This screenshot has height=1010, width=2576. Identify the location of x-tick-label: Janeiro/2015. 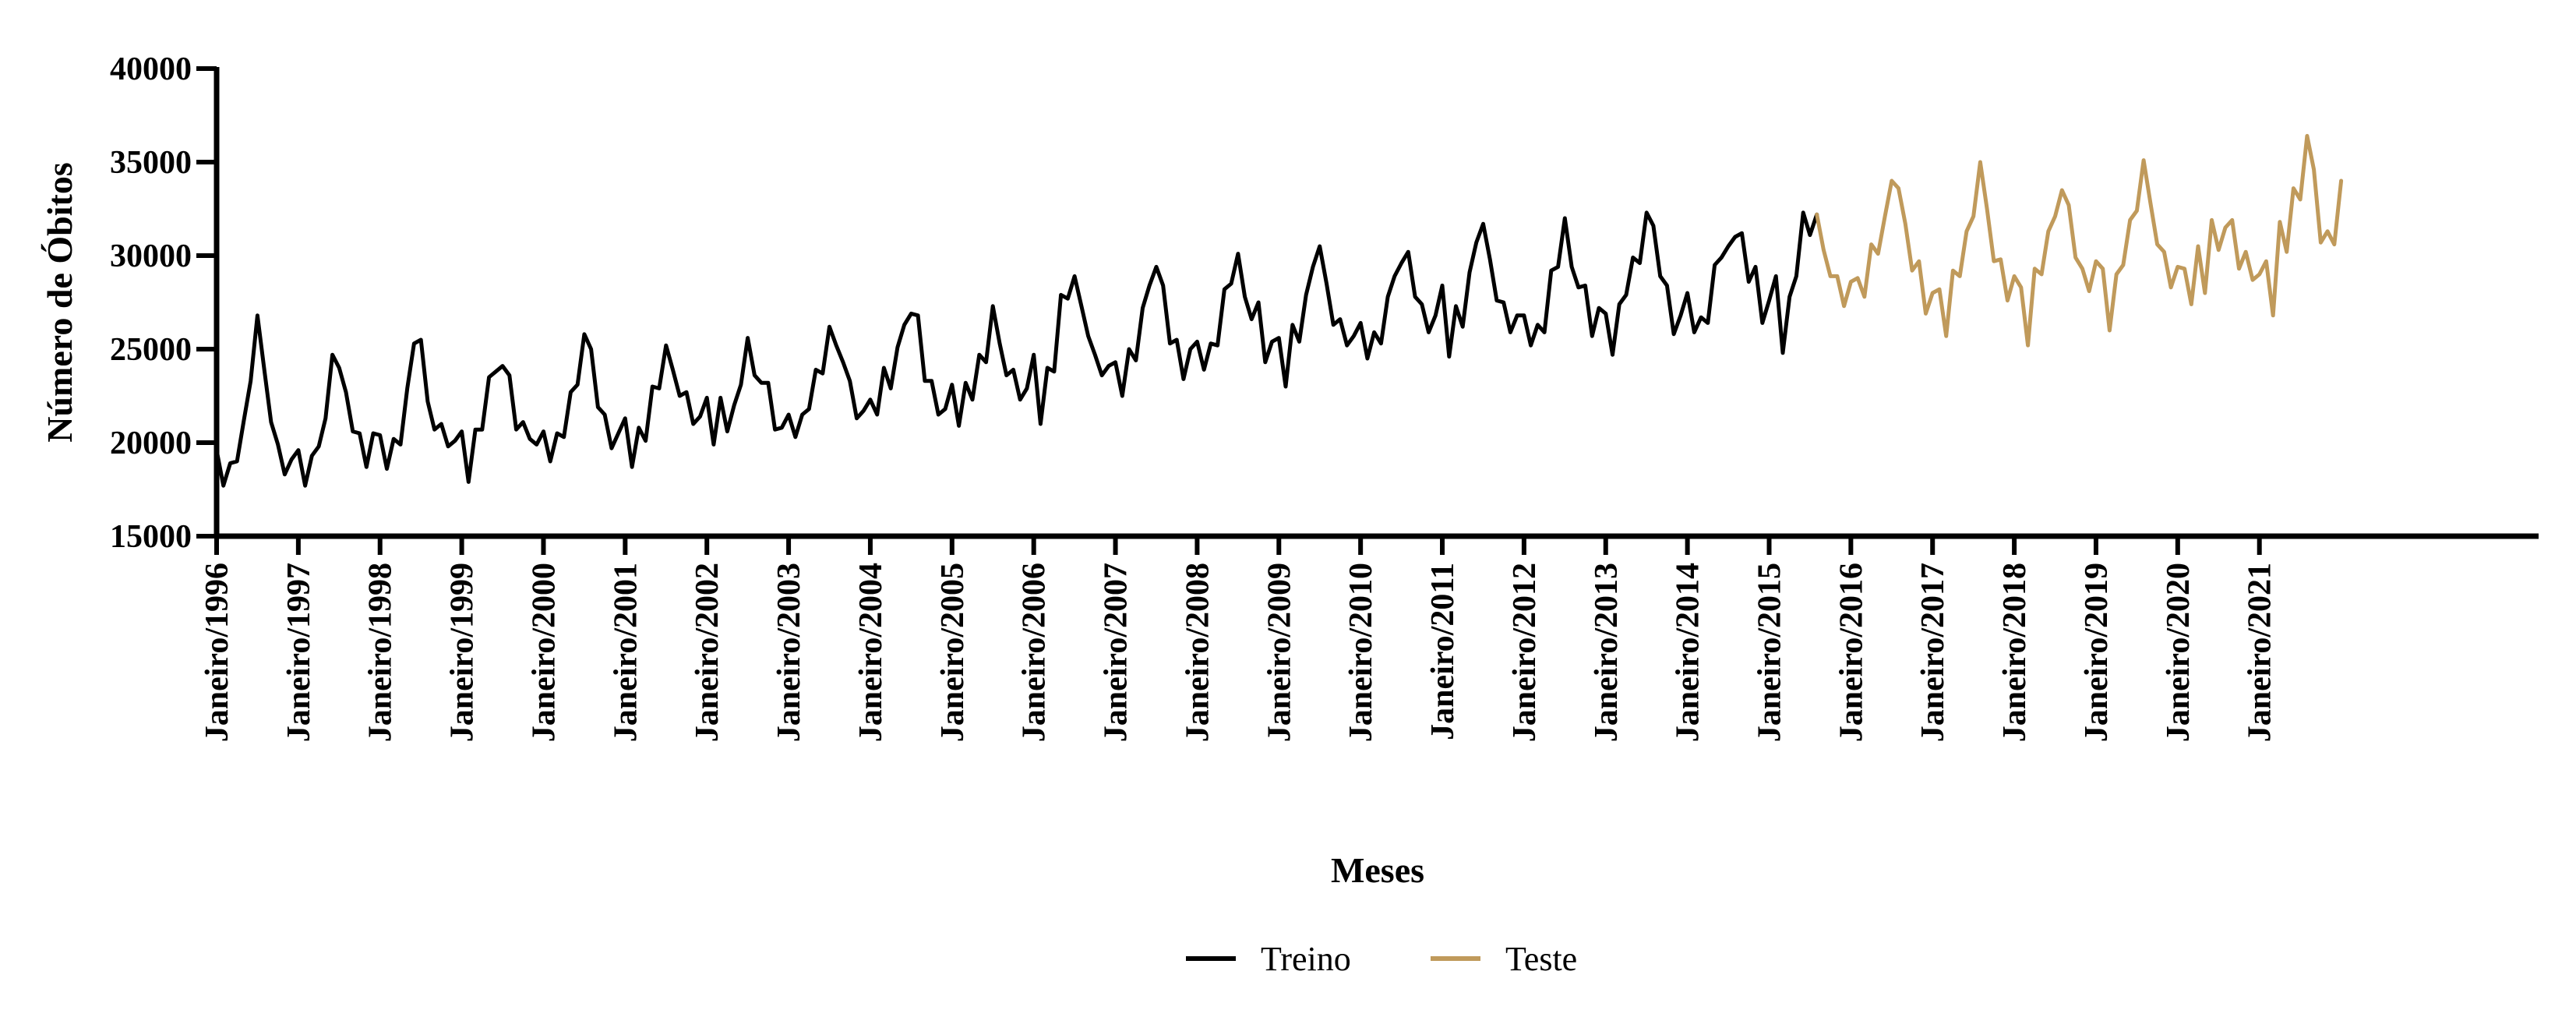
(1769, 652).